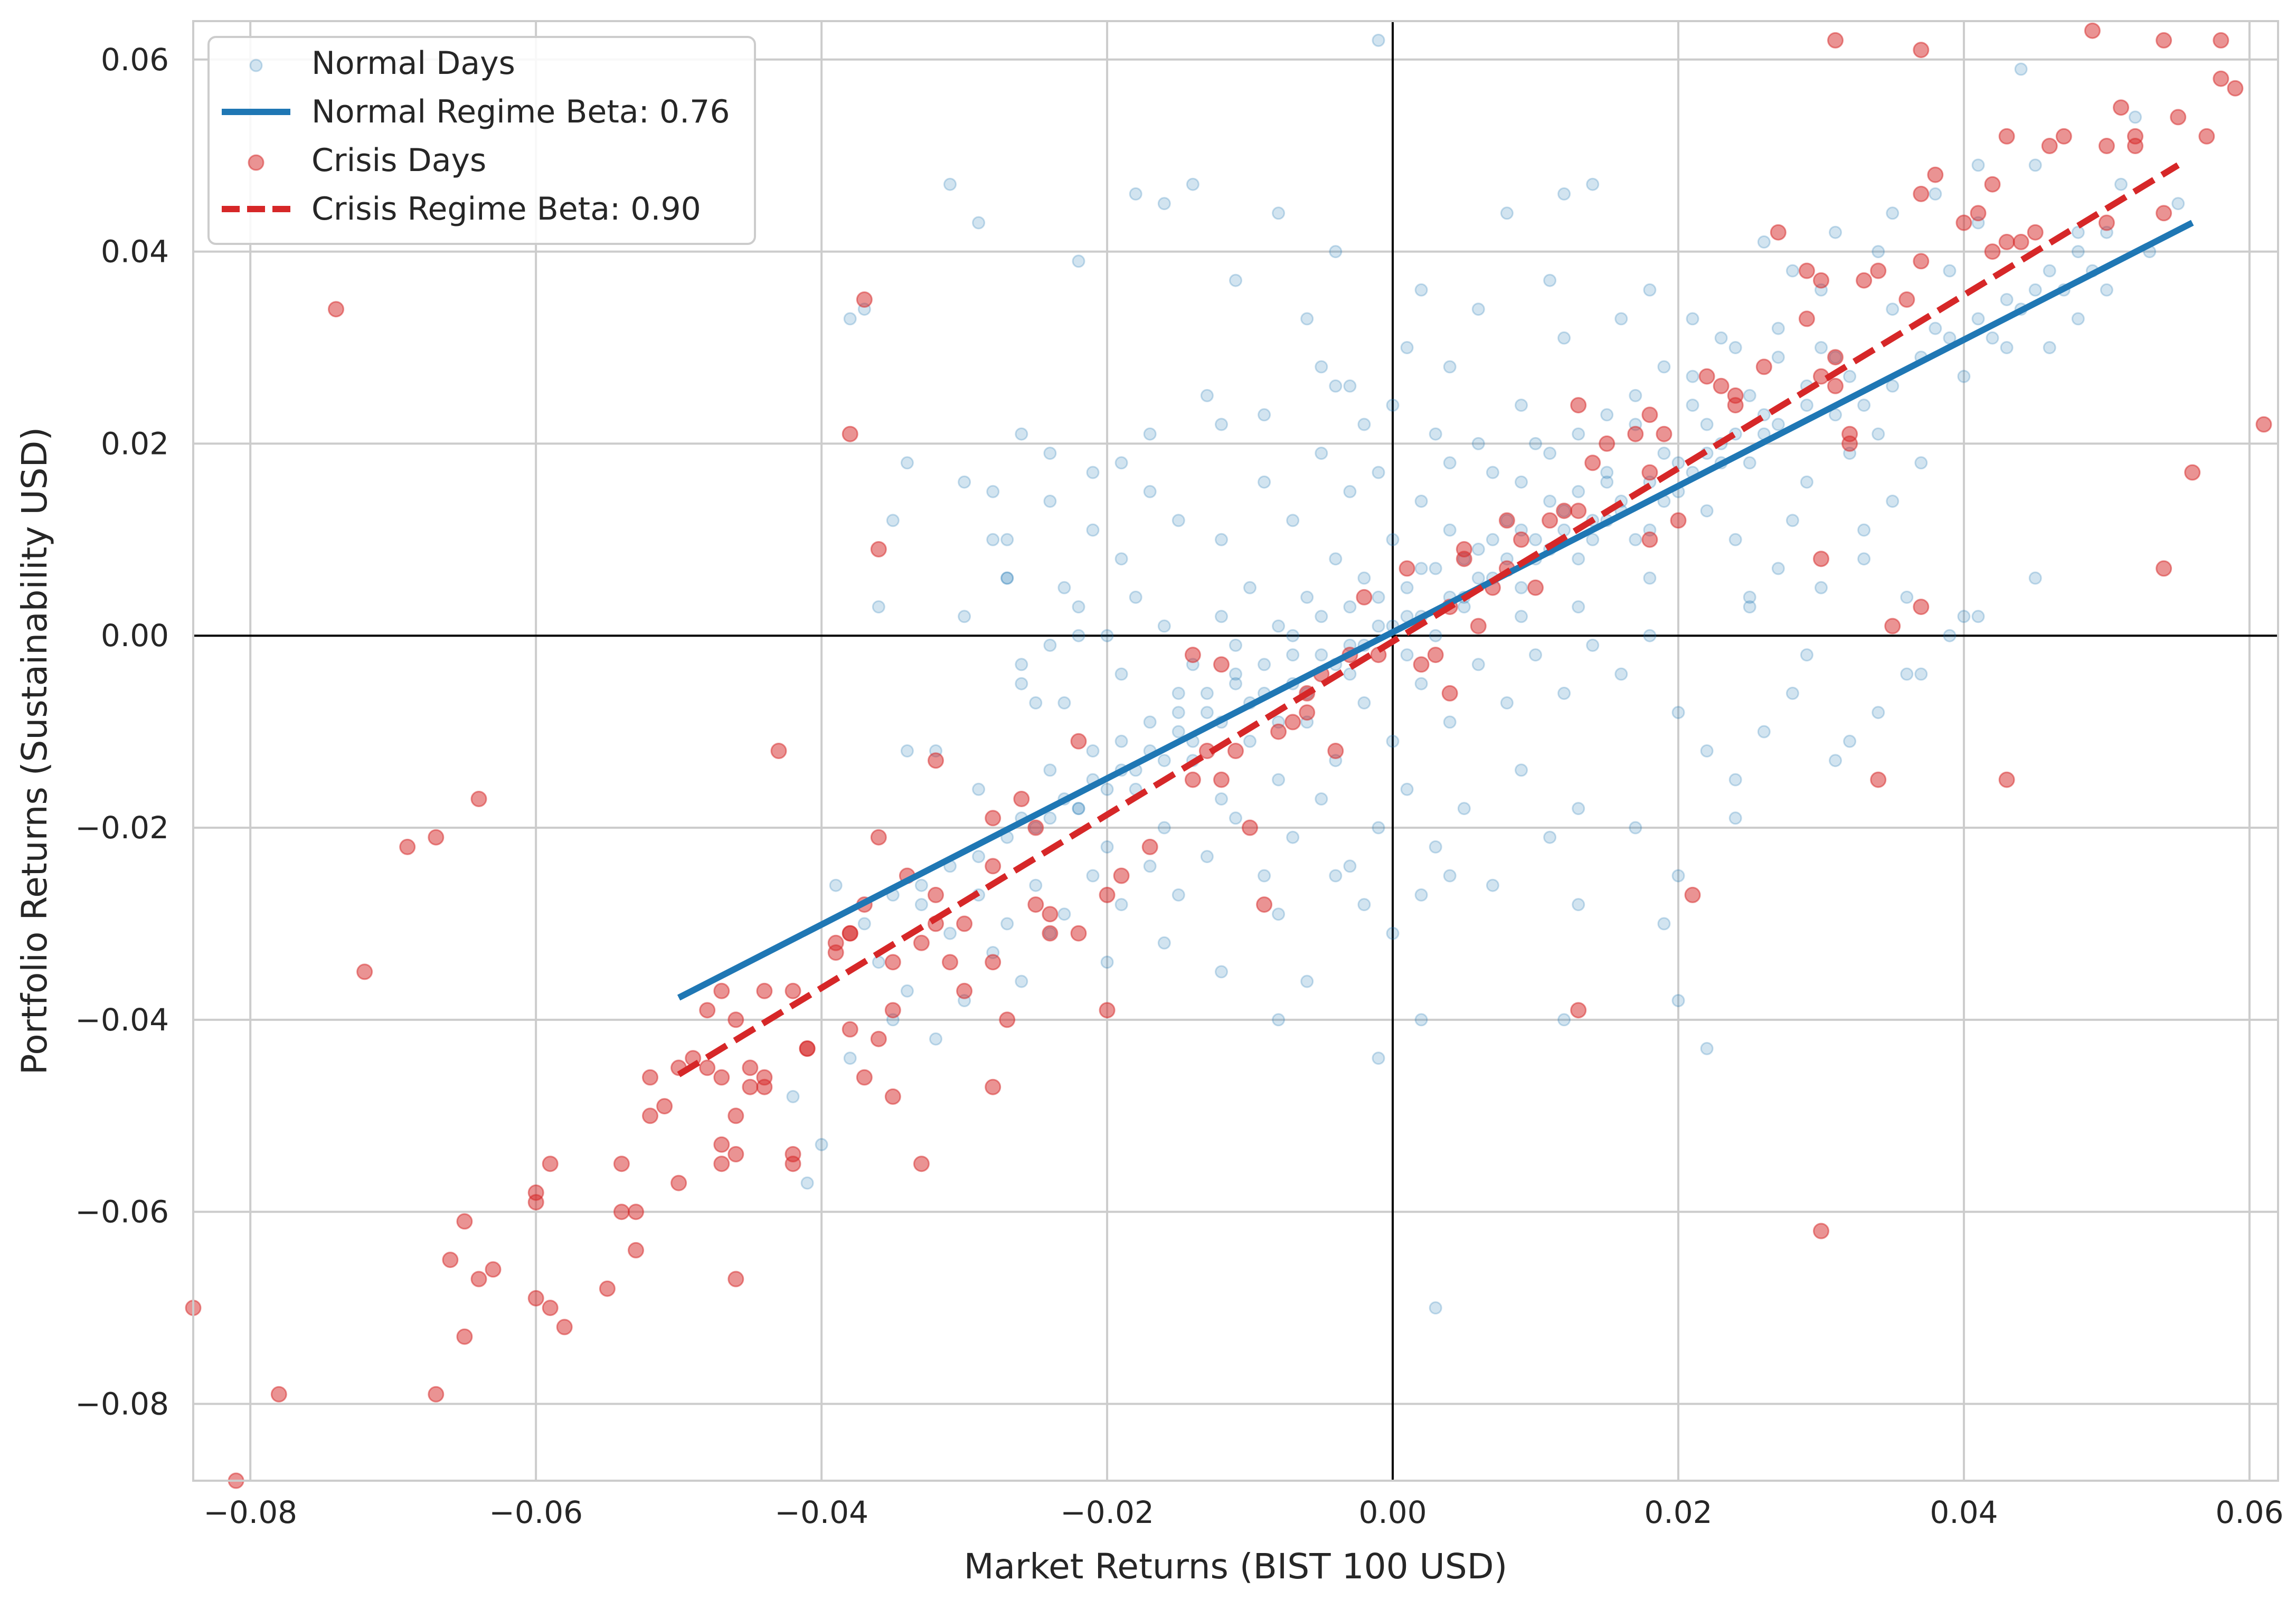 The height and width of the screenshot is (1600, 2296). Describe the element at coordinates (520, 111) in the screenshot. I see `legend-label: Normal Regime Beta: 0.76` at that location.